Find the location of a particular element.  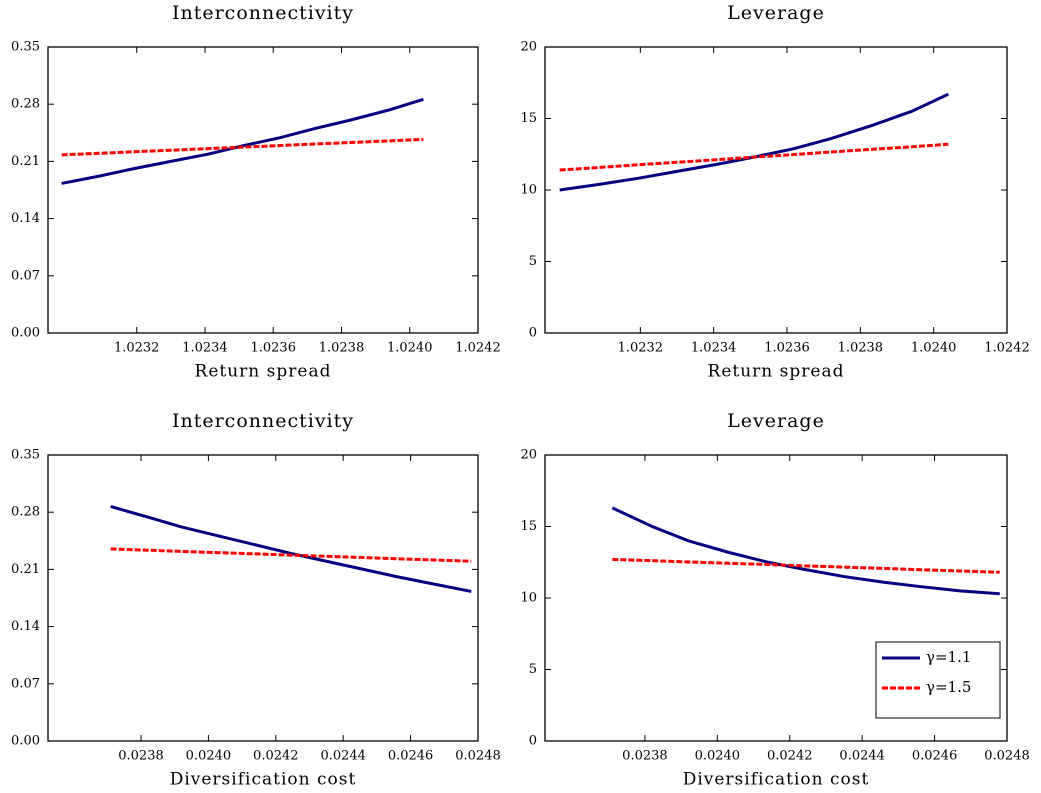

legend-label: γ=1.5 is located at coordinates (948, 687).